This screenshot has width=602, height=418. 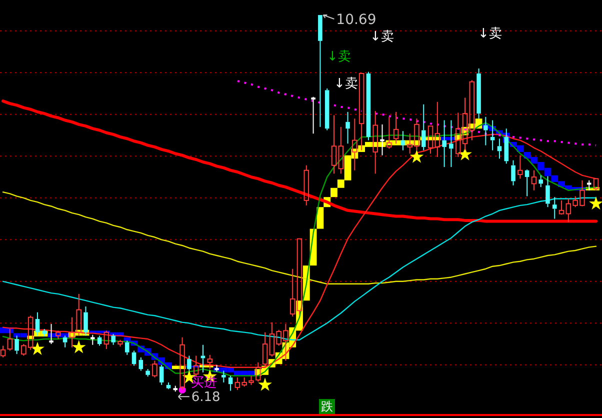 I want to click on annotation: 10.69, so click(x=356, y=20).